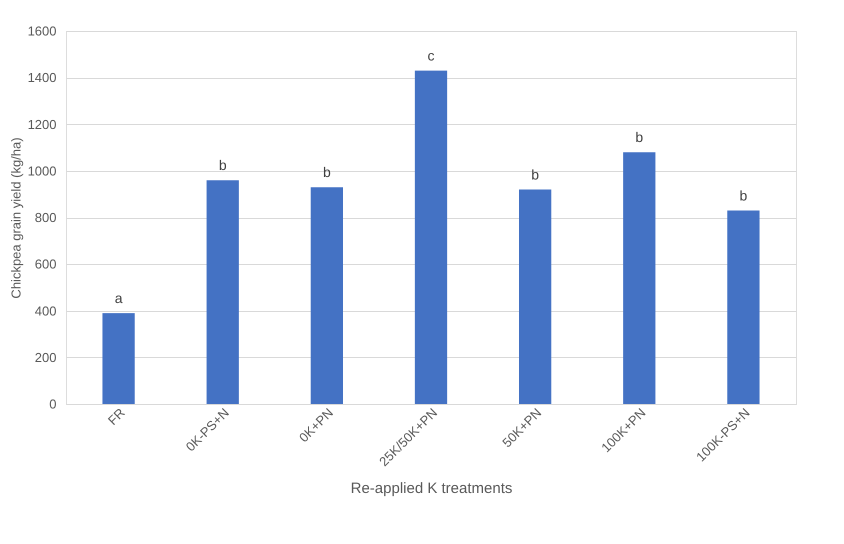 This screenshot has height=544, width=844. Describe the element at coordinates (45, 217) in the screenshot. I see `y-tick-label: 800` at that location.